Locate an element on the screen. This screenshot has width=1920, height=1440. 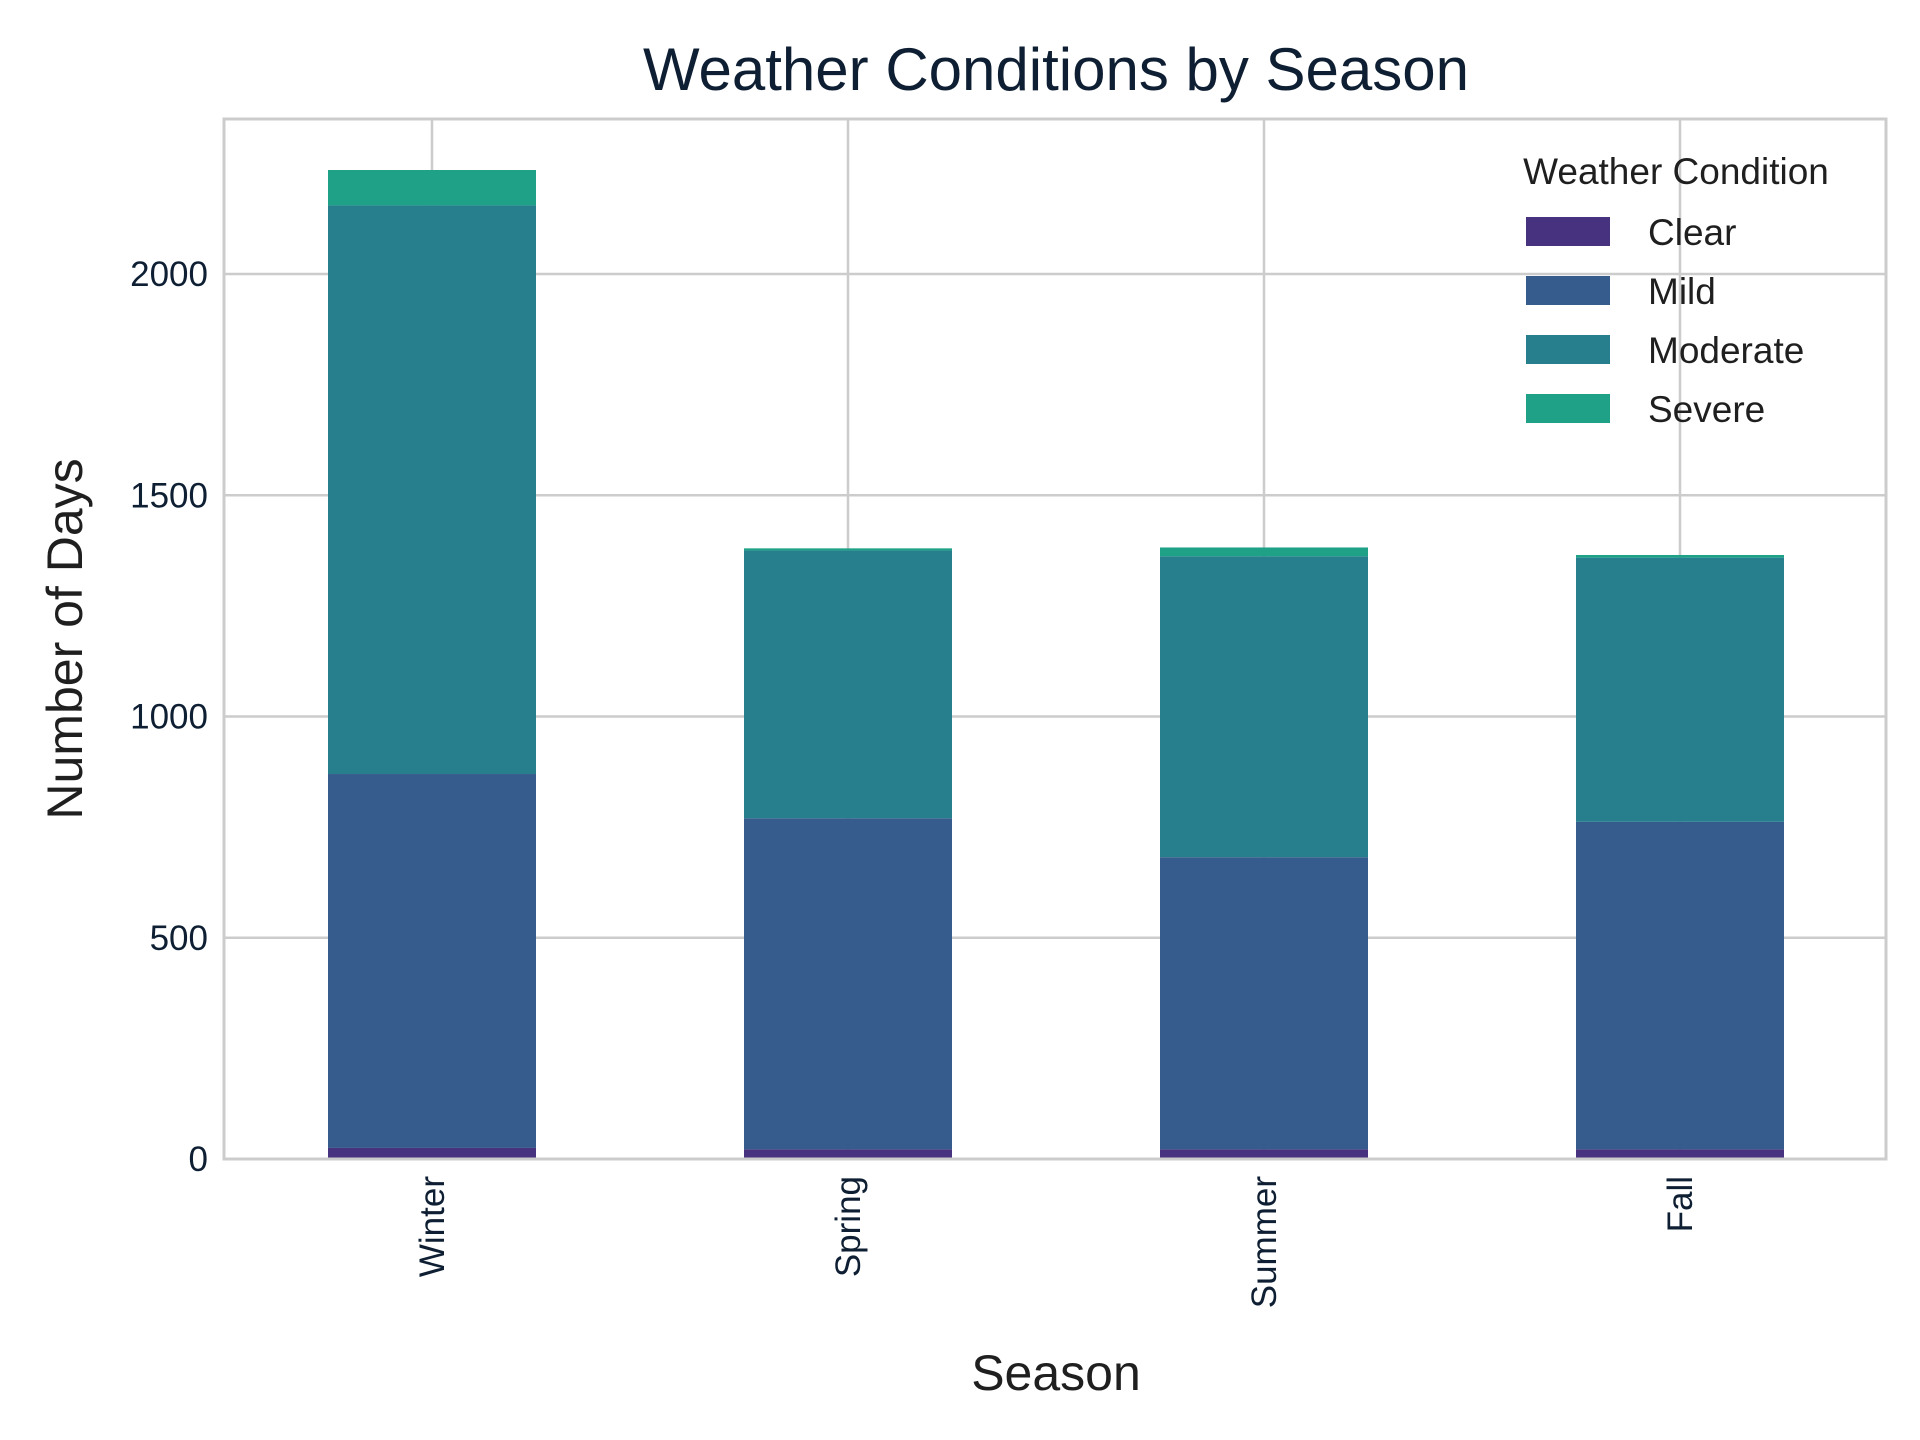
legend-label: Mild is located at coordinates (1682, 291).